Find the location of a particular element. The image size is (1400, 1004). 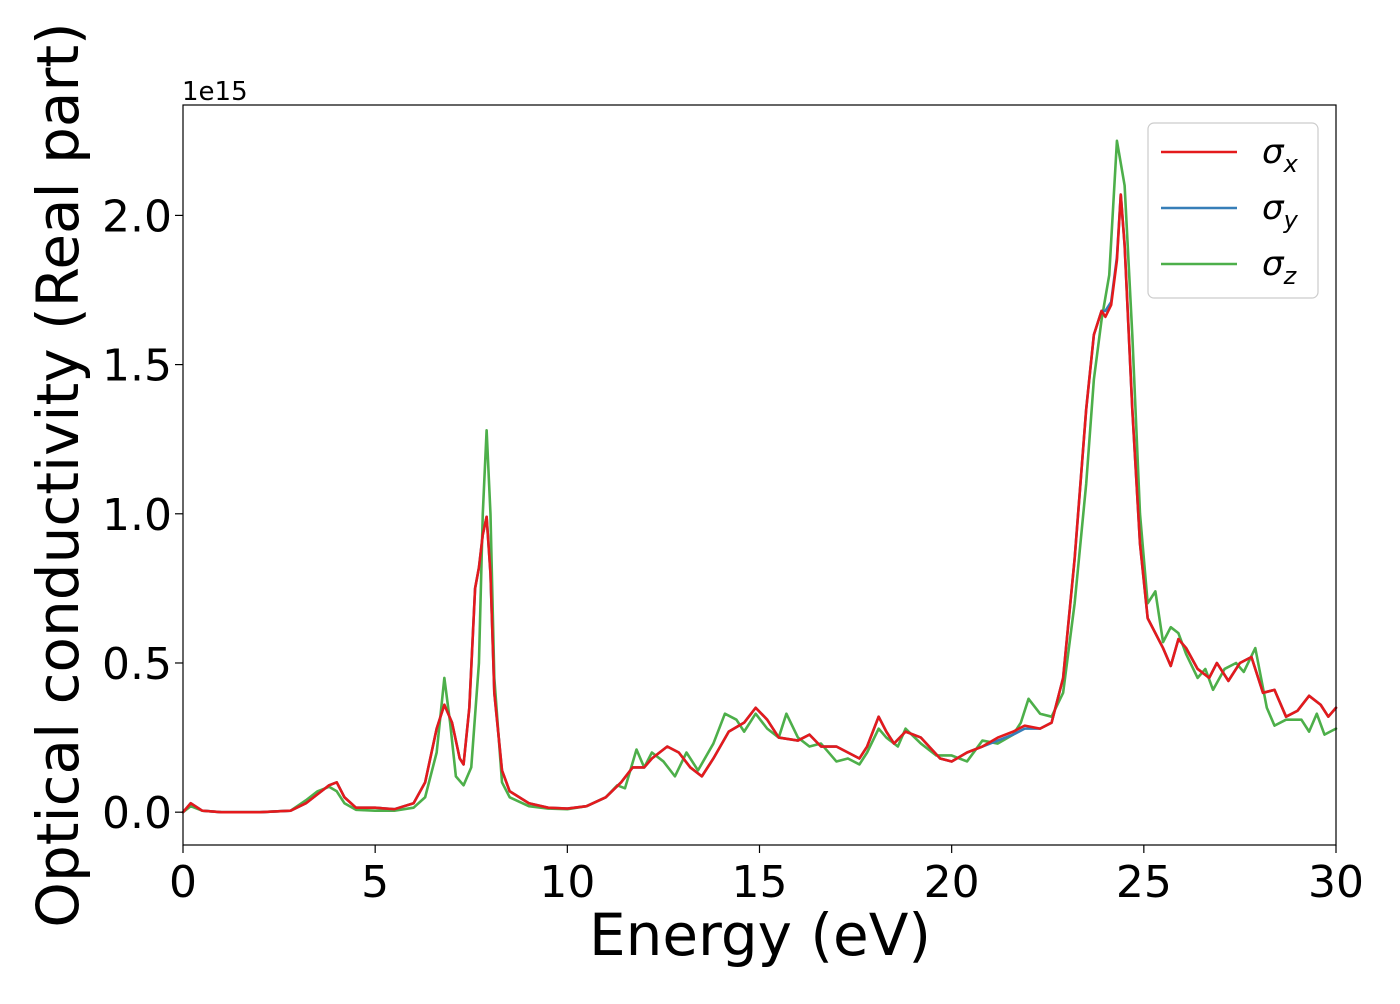

x-axis-label: Energy (eV) is located at coordinates (760, 935).